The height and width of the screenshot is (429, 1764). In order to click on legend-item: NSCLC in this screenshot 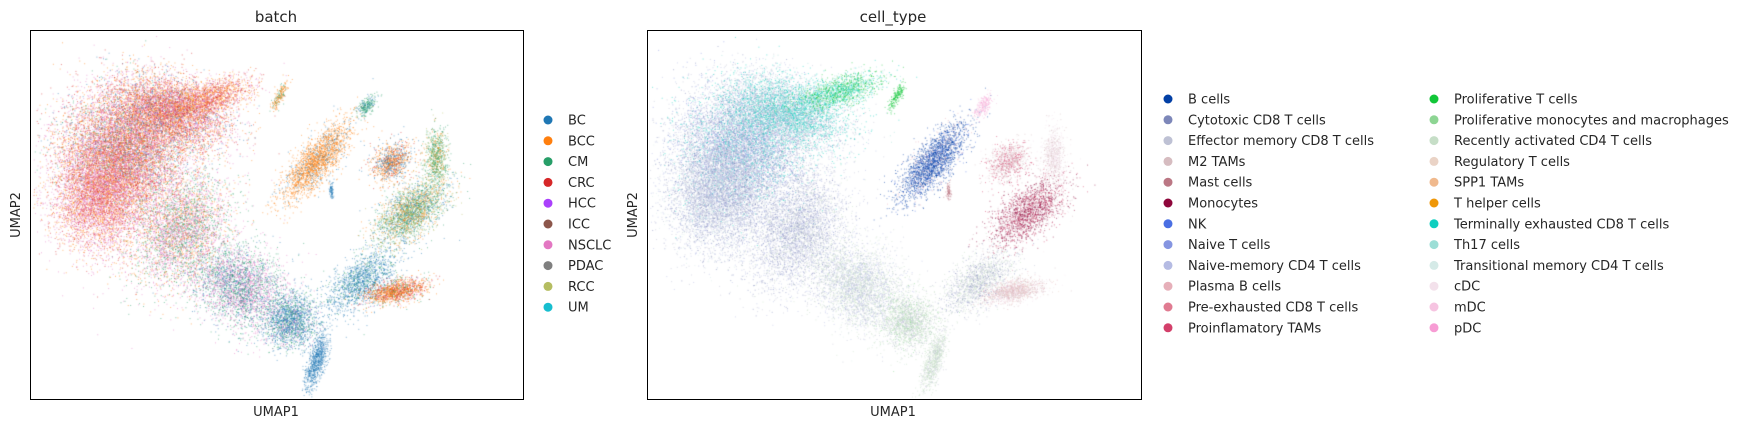, I will do `click(577, 245)`.